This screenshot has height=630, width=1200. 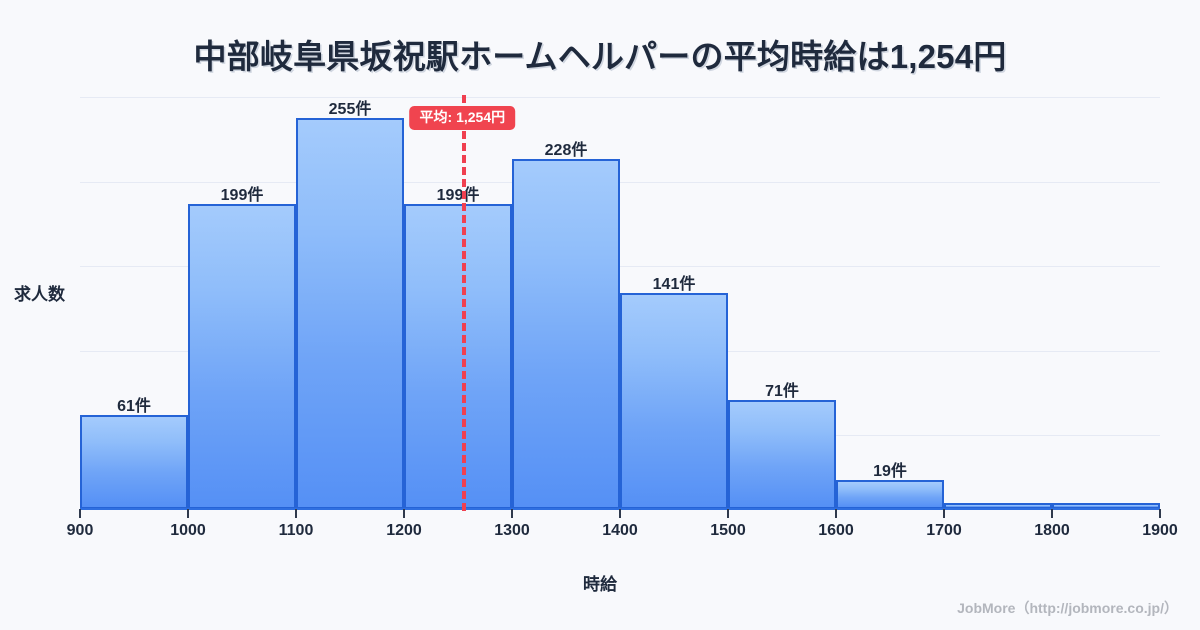 I want to click on chart-title: 中部岐阜県坂祝駅ホームヘルパーの平均時給は1,254円, so click(x=600, y=56).